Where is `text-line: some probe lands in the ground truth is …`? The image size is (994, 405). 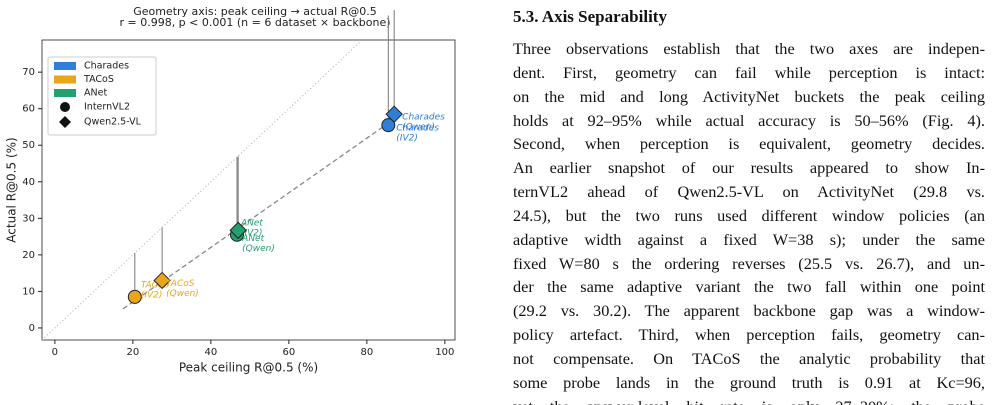
text-line: some probe lands in the ground truth is … is located at coordinates (749, 382).